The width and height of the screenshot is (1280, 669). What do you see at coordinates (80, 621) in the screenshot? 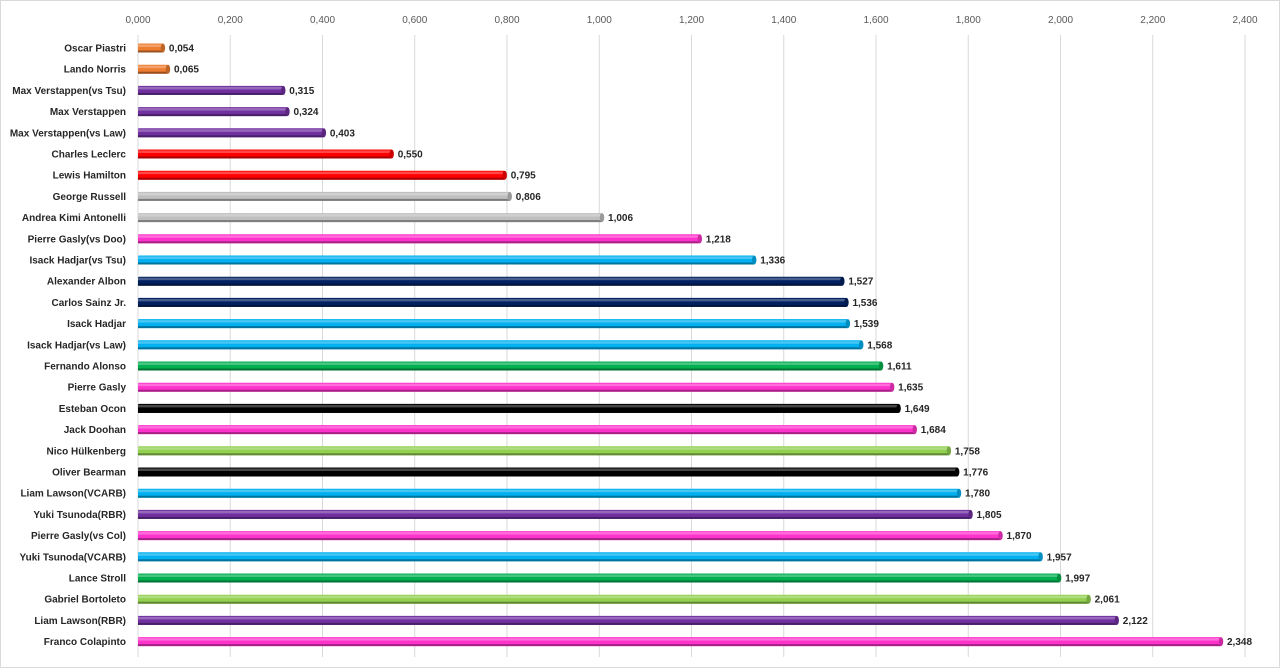
I see `category-label: Liam Lawson(RBR)` at bounding box center [80, 621].